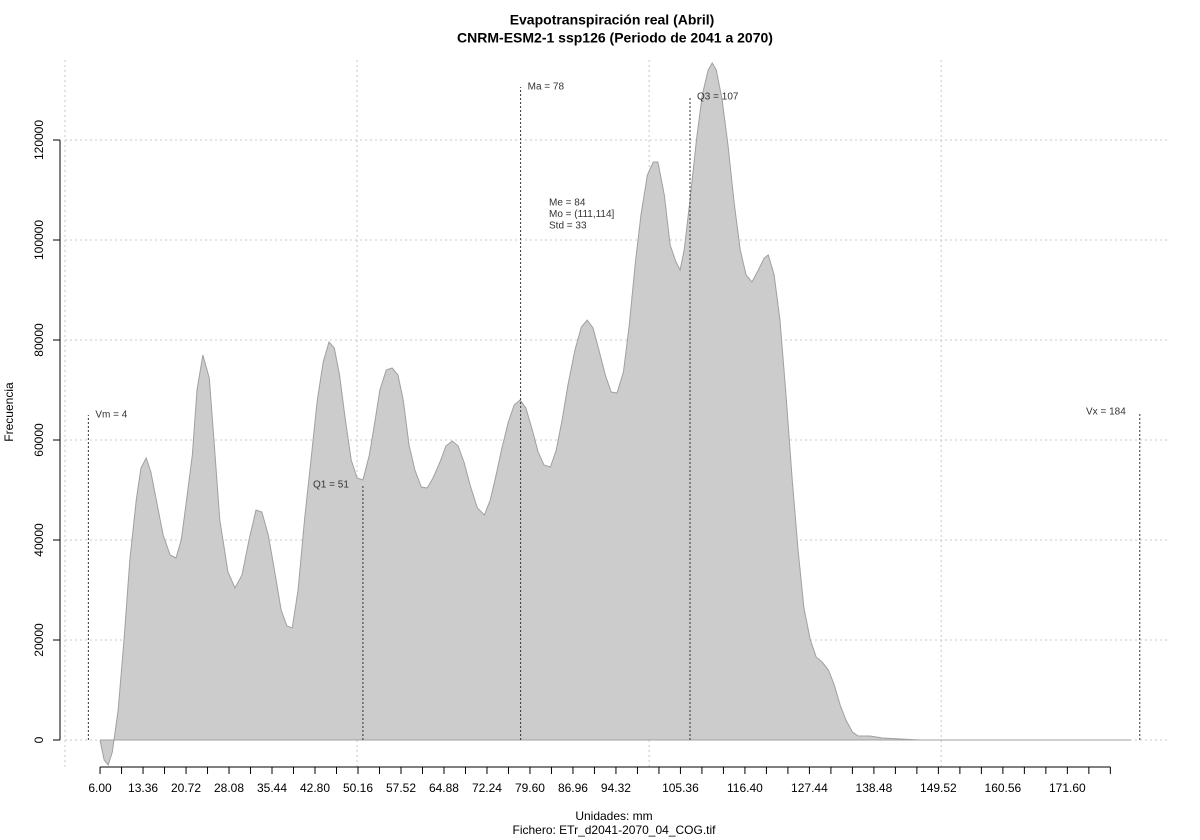 This screenshot has width=1200, height=840. Describe the element at coordinates (1003, 788) in the screenshot. I see `x-tick-label: 160.56` at that location.